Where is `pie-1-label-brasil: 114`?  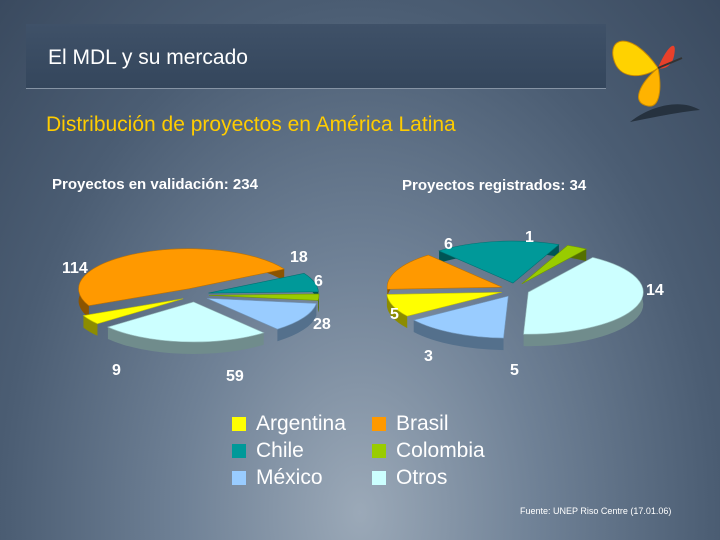 pie-1-label-brasil: 114 is located at coordinates (75, 268).